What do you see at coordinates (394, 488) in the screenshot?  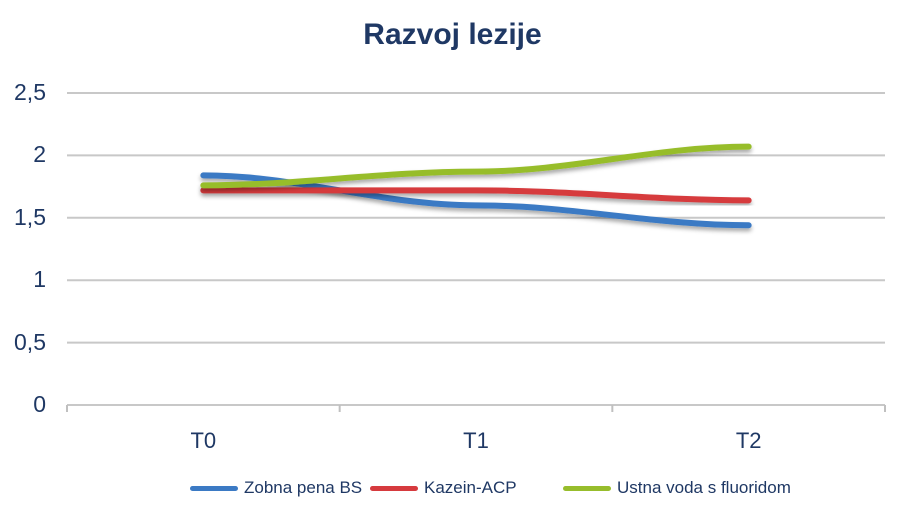 I see `legend-swatch-red` at bounding box center [394, 488].